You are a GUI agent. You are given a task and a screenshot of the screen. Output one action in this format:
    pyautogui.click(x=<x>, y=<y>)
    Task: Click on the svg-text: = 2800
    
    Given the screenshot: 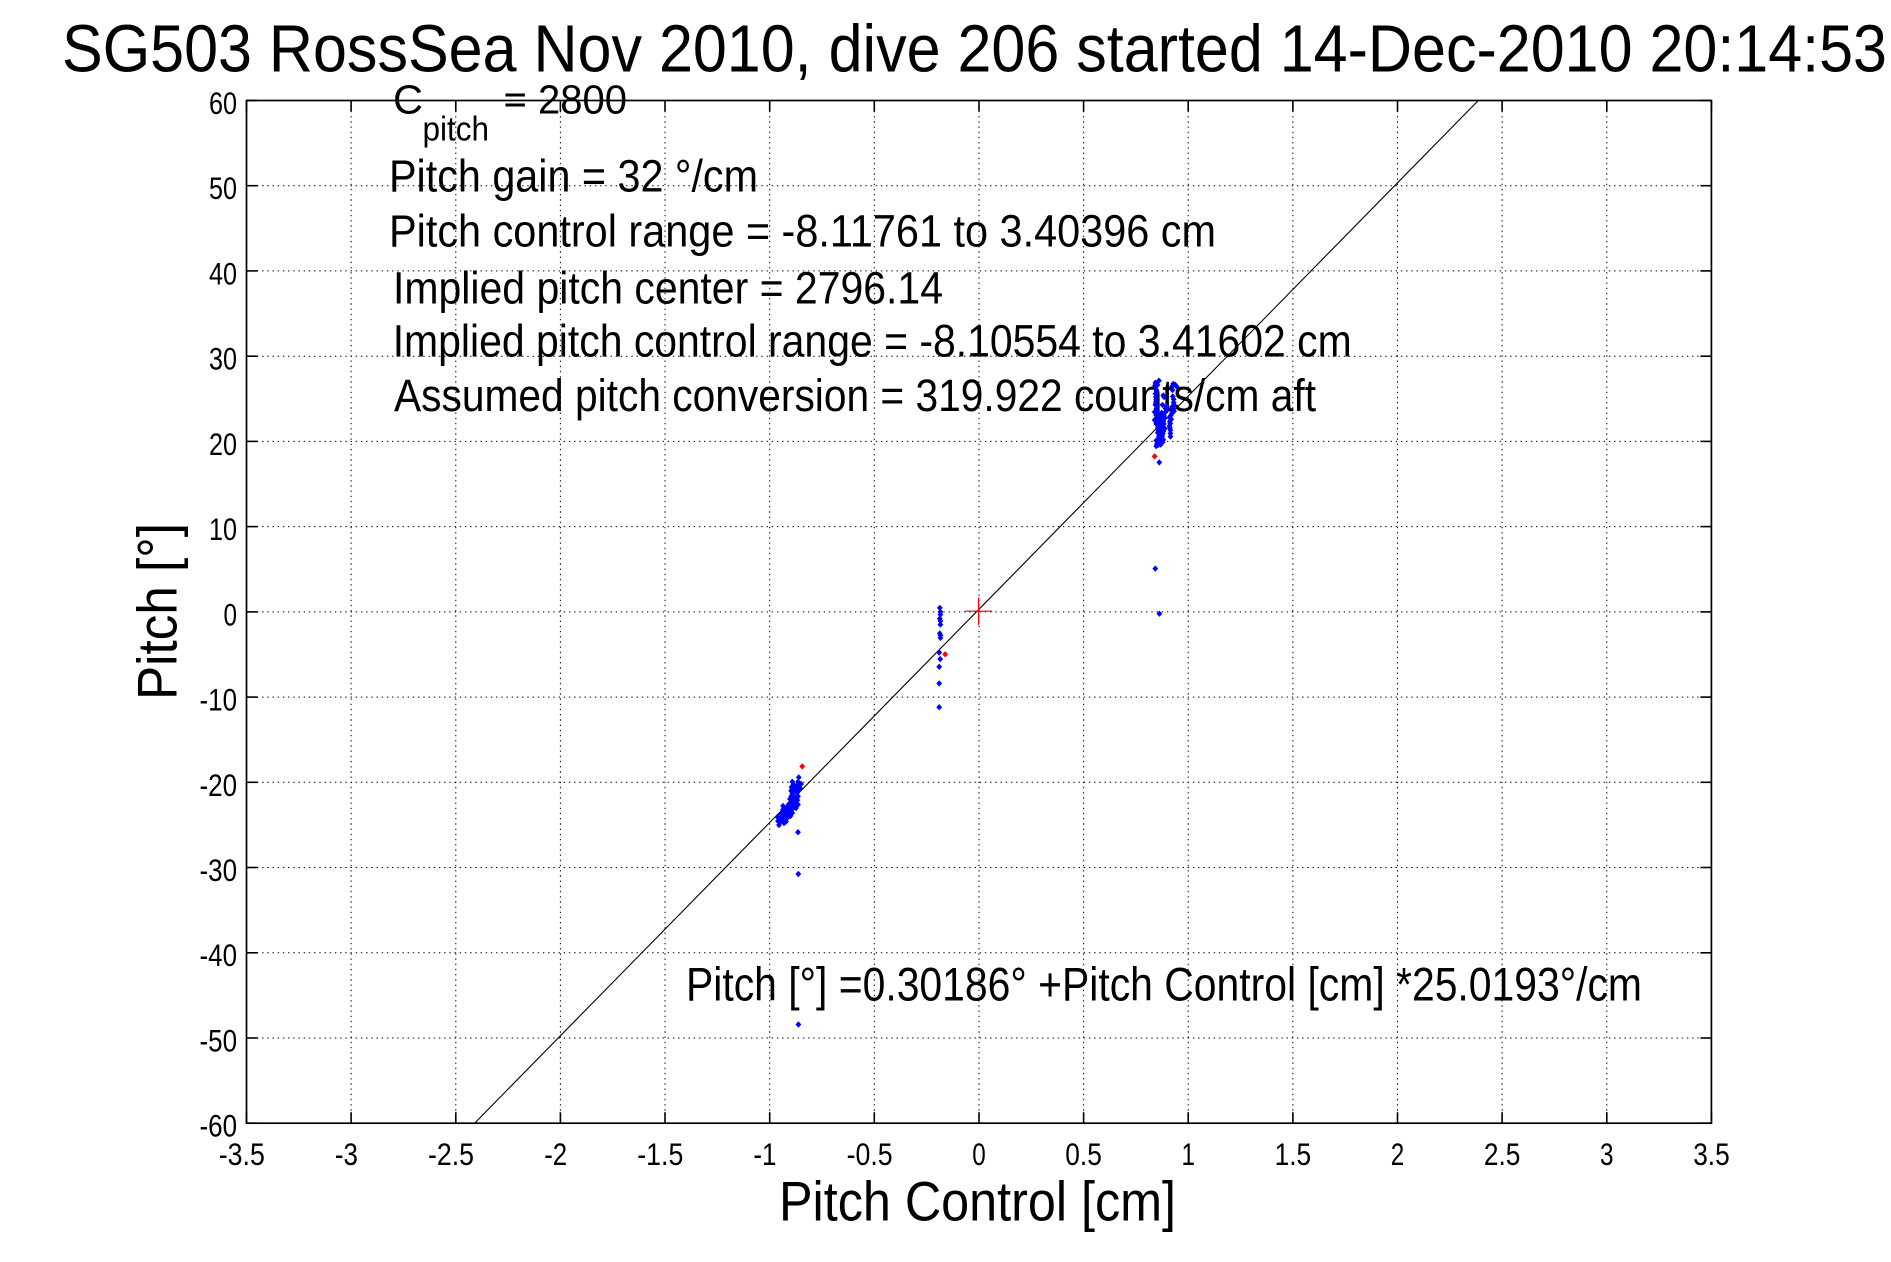 What is the action you would take?
    pyautogui.click(x=566, y=100)
    